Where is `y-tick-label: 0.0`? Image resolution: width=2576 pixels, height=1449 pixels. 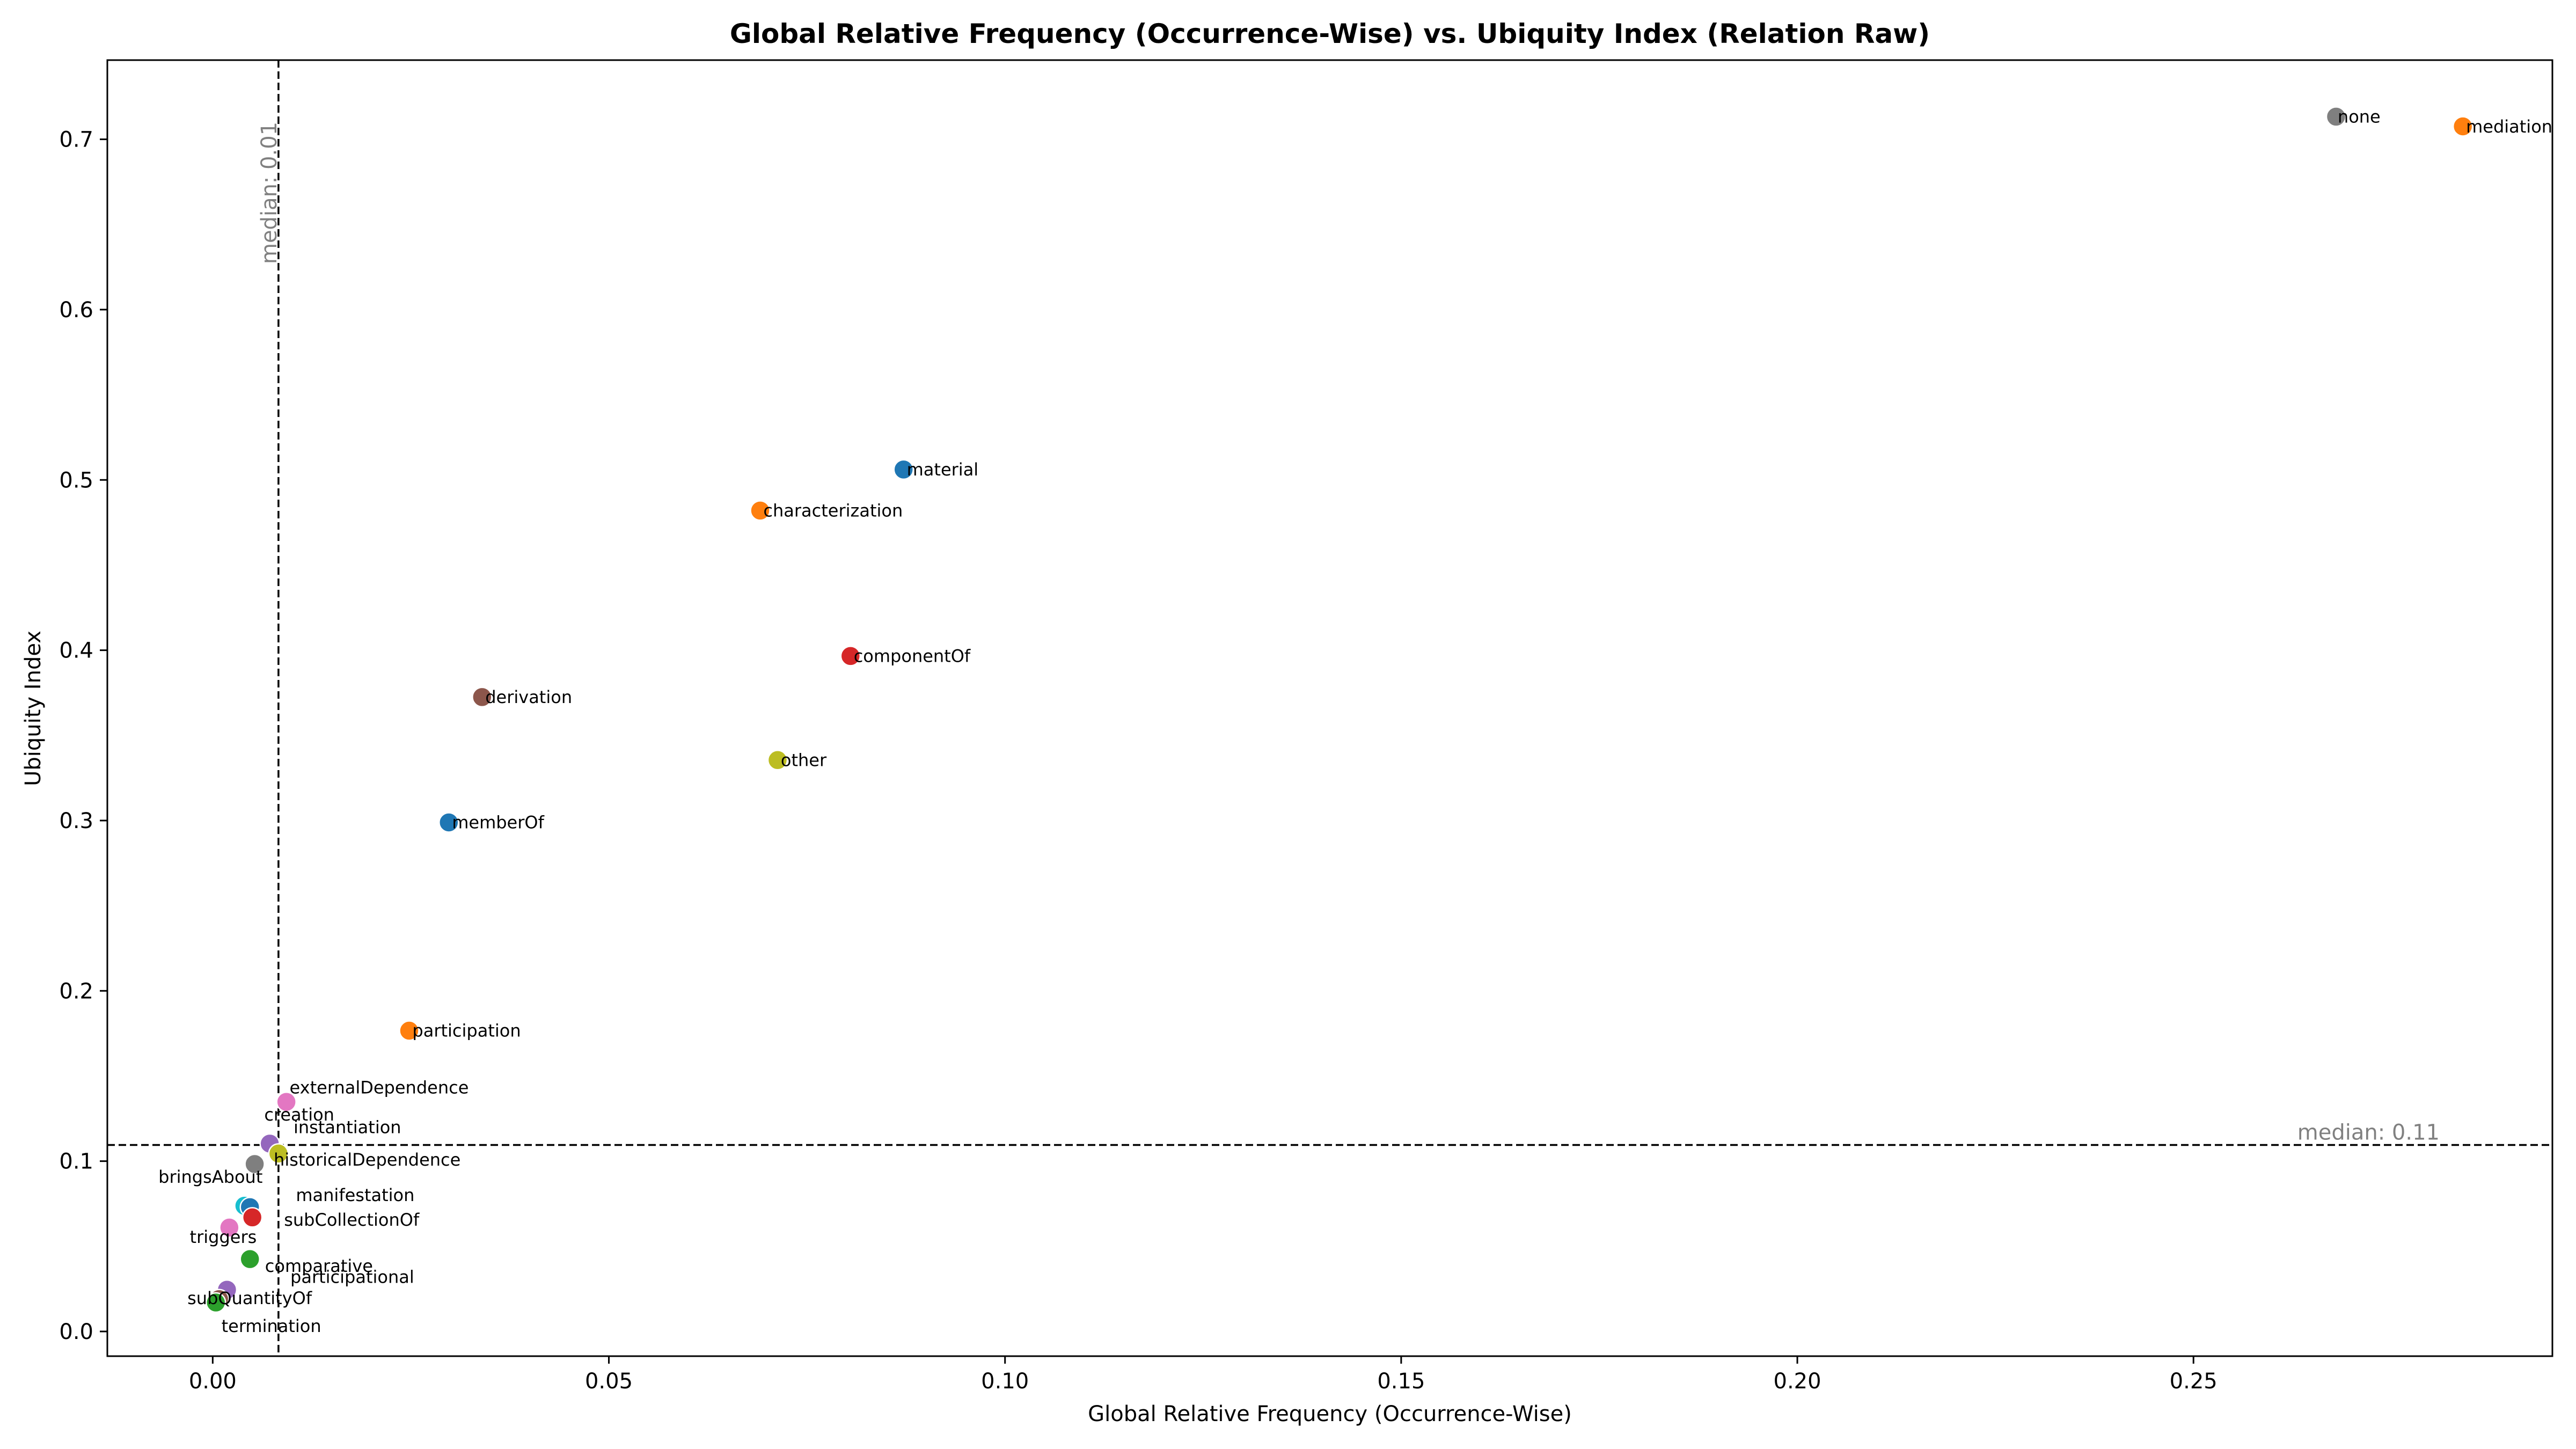 y-tick-label: 0.0 is located at coordinates (76, 1332).